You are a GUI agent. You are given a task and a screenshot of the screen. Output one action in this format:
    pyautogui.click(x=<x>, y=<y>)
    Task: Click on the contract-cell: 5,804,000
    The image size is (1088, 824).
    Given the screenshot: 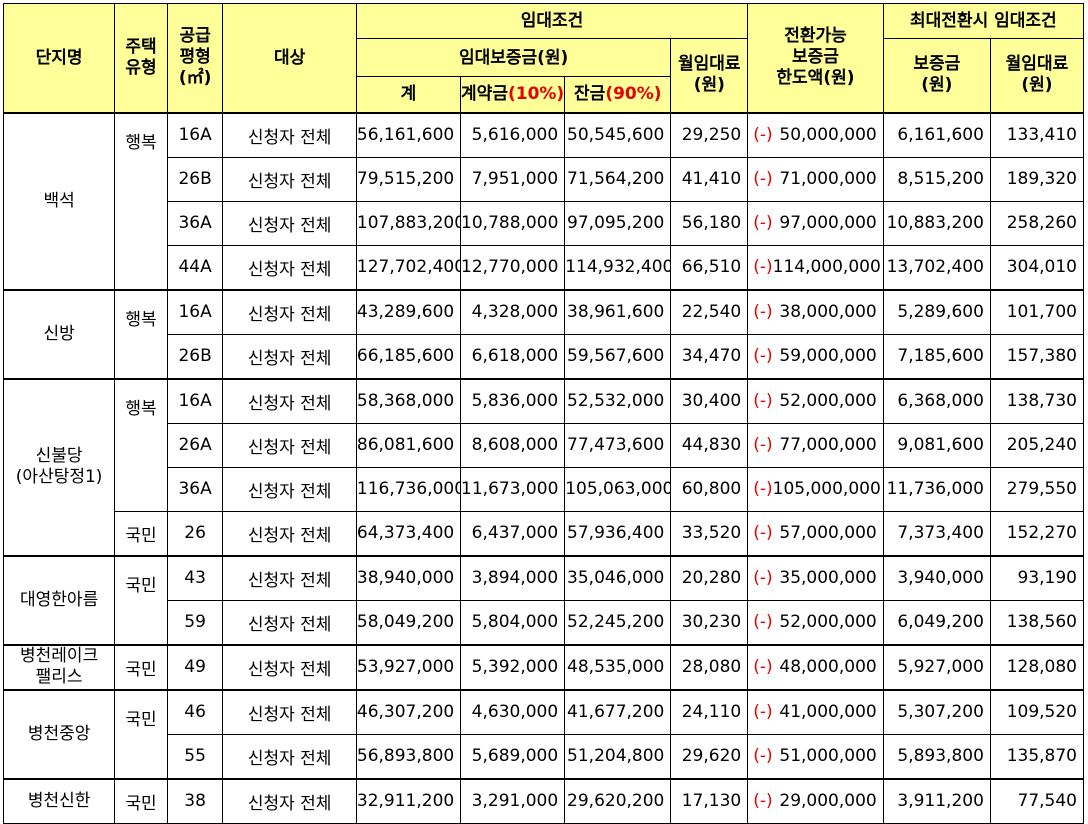 What is the action you would take?
    pyautogui.click(x=513, y=622)
    